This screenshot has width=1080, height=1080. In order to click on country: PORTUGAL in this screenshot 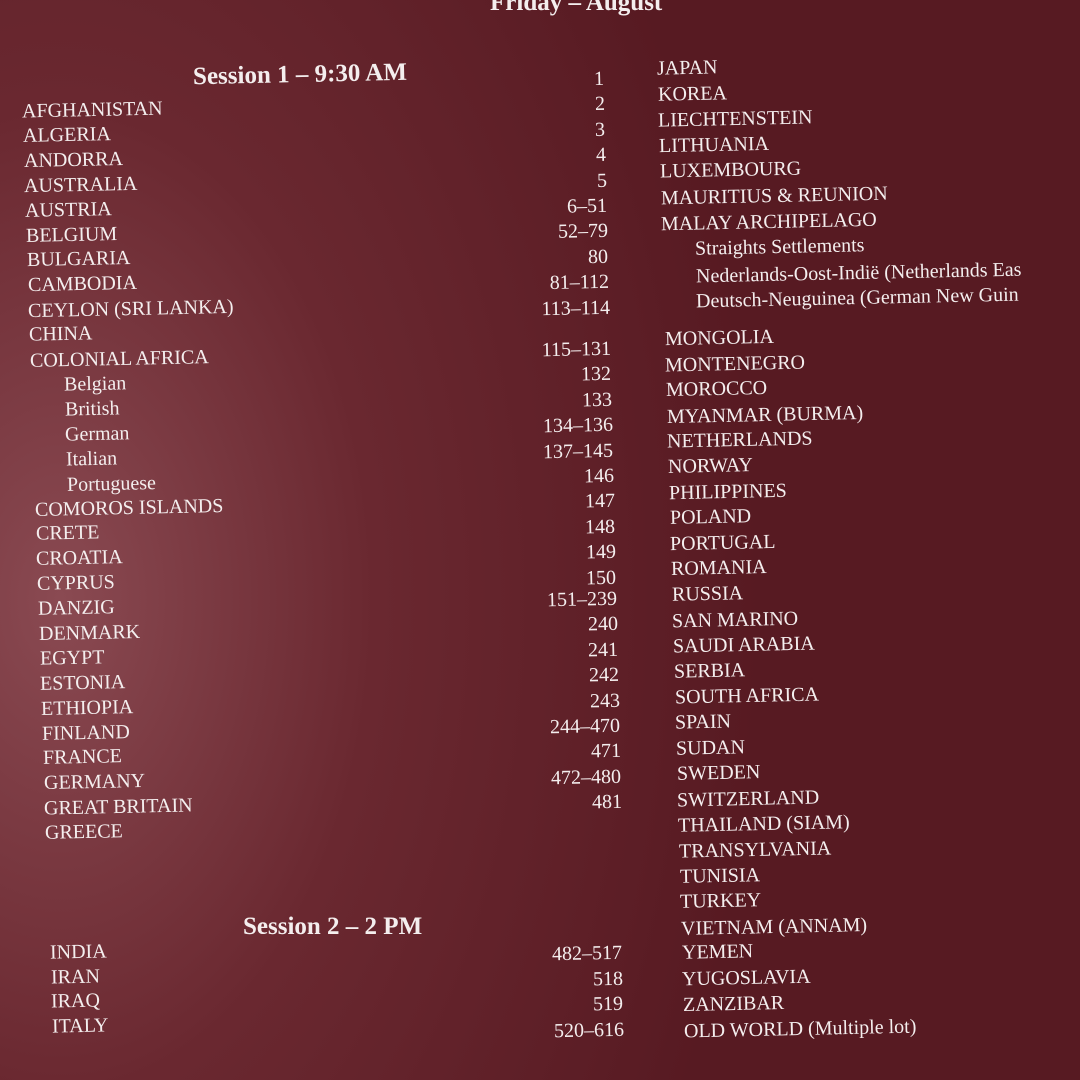, I will do `click(723, 542)`.